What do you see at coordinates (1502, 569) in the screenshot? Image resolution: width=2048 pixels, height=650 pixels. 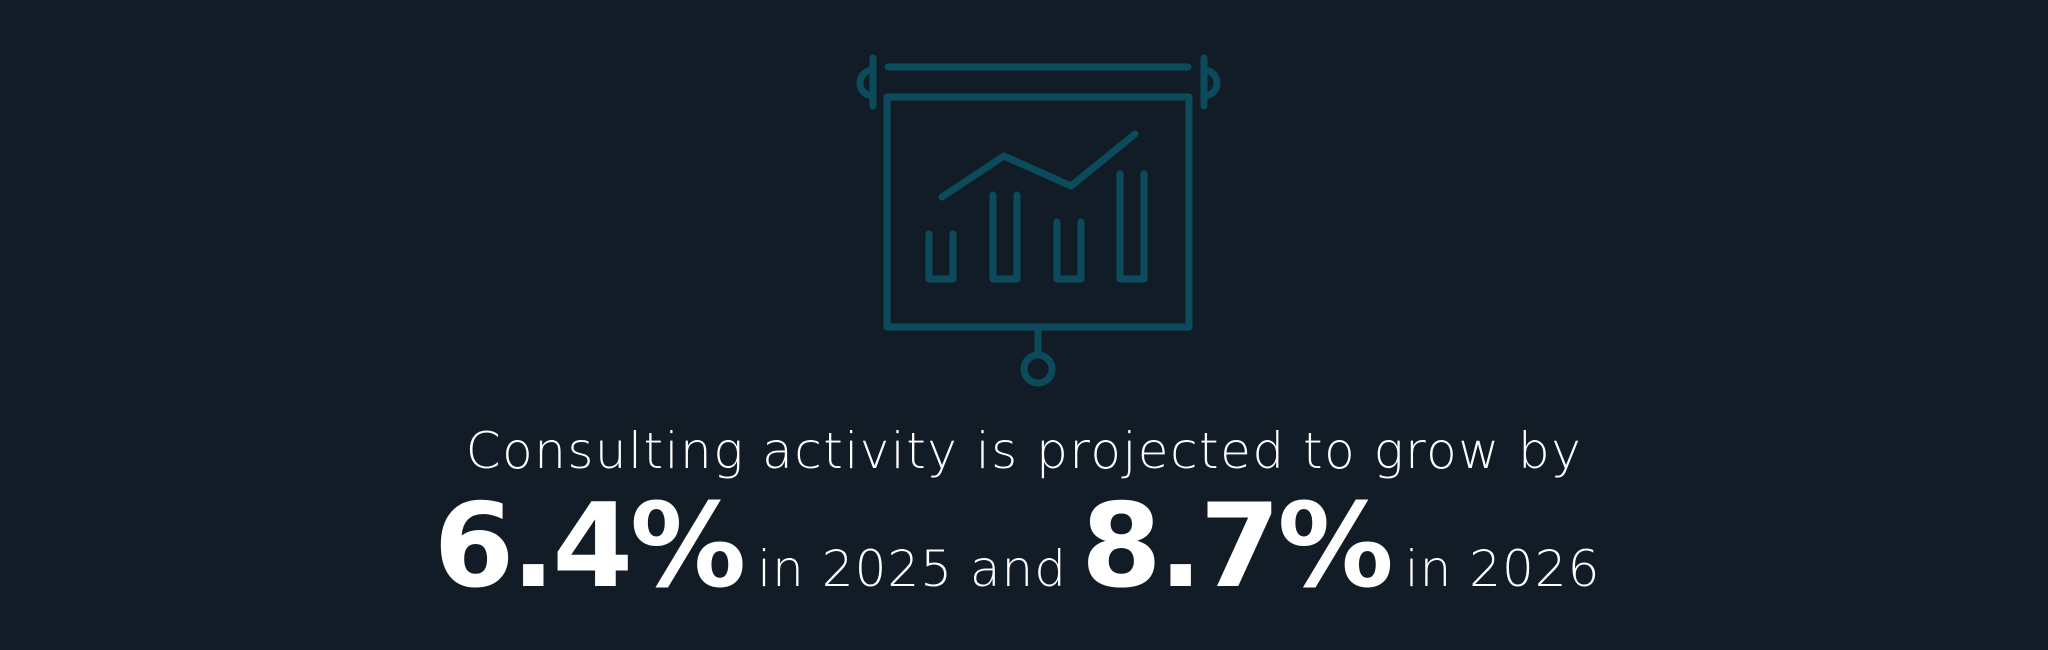 I see `stat-2026-label: in 2026` at bounding box center [1502, 569].